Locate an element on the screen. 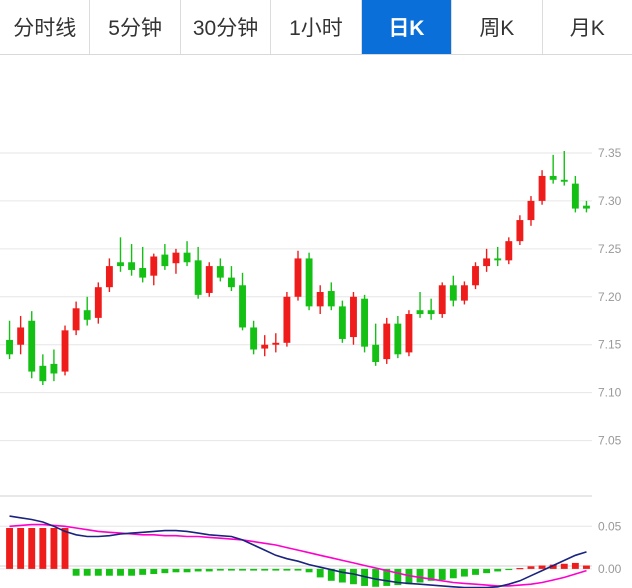 This screenshot has height=588, width=632. tab-month-k: 月K is located at coordinates (587, 27).